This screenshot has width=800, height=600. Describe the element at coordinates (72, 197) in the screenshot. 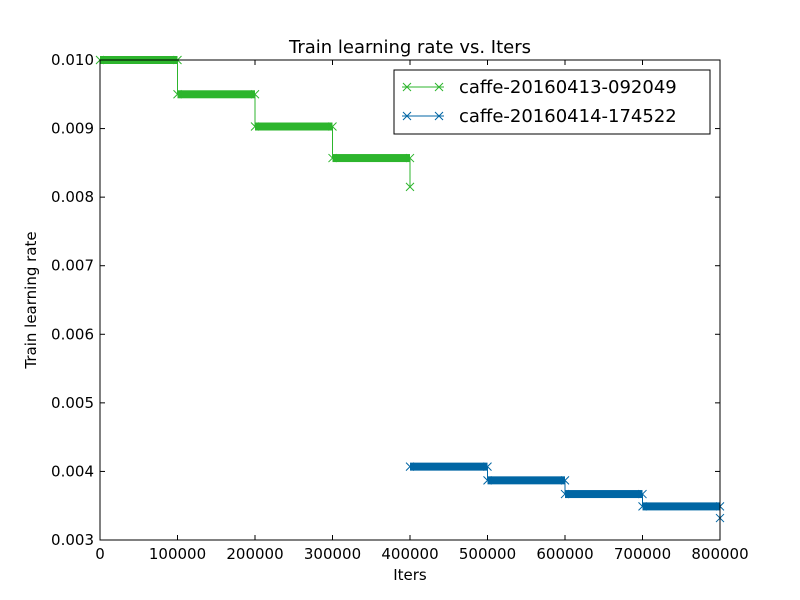

I see `y-tick-label: 0.008` at that location.